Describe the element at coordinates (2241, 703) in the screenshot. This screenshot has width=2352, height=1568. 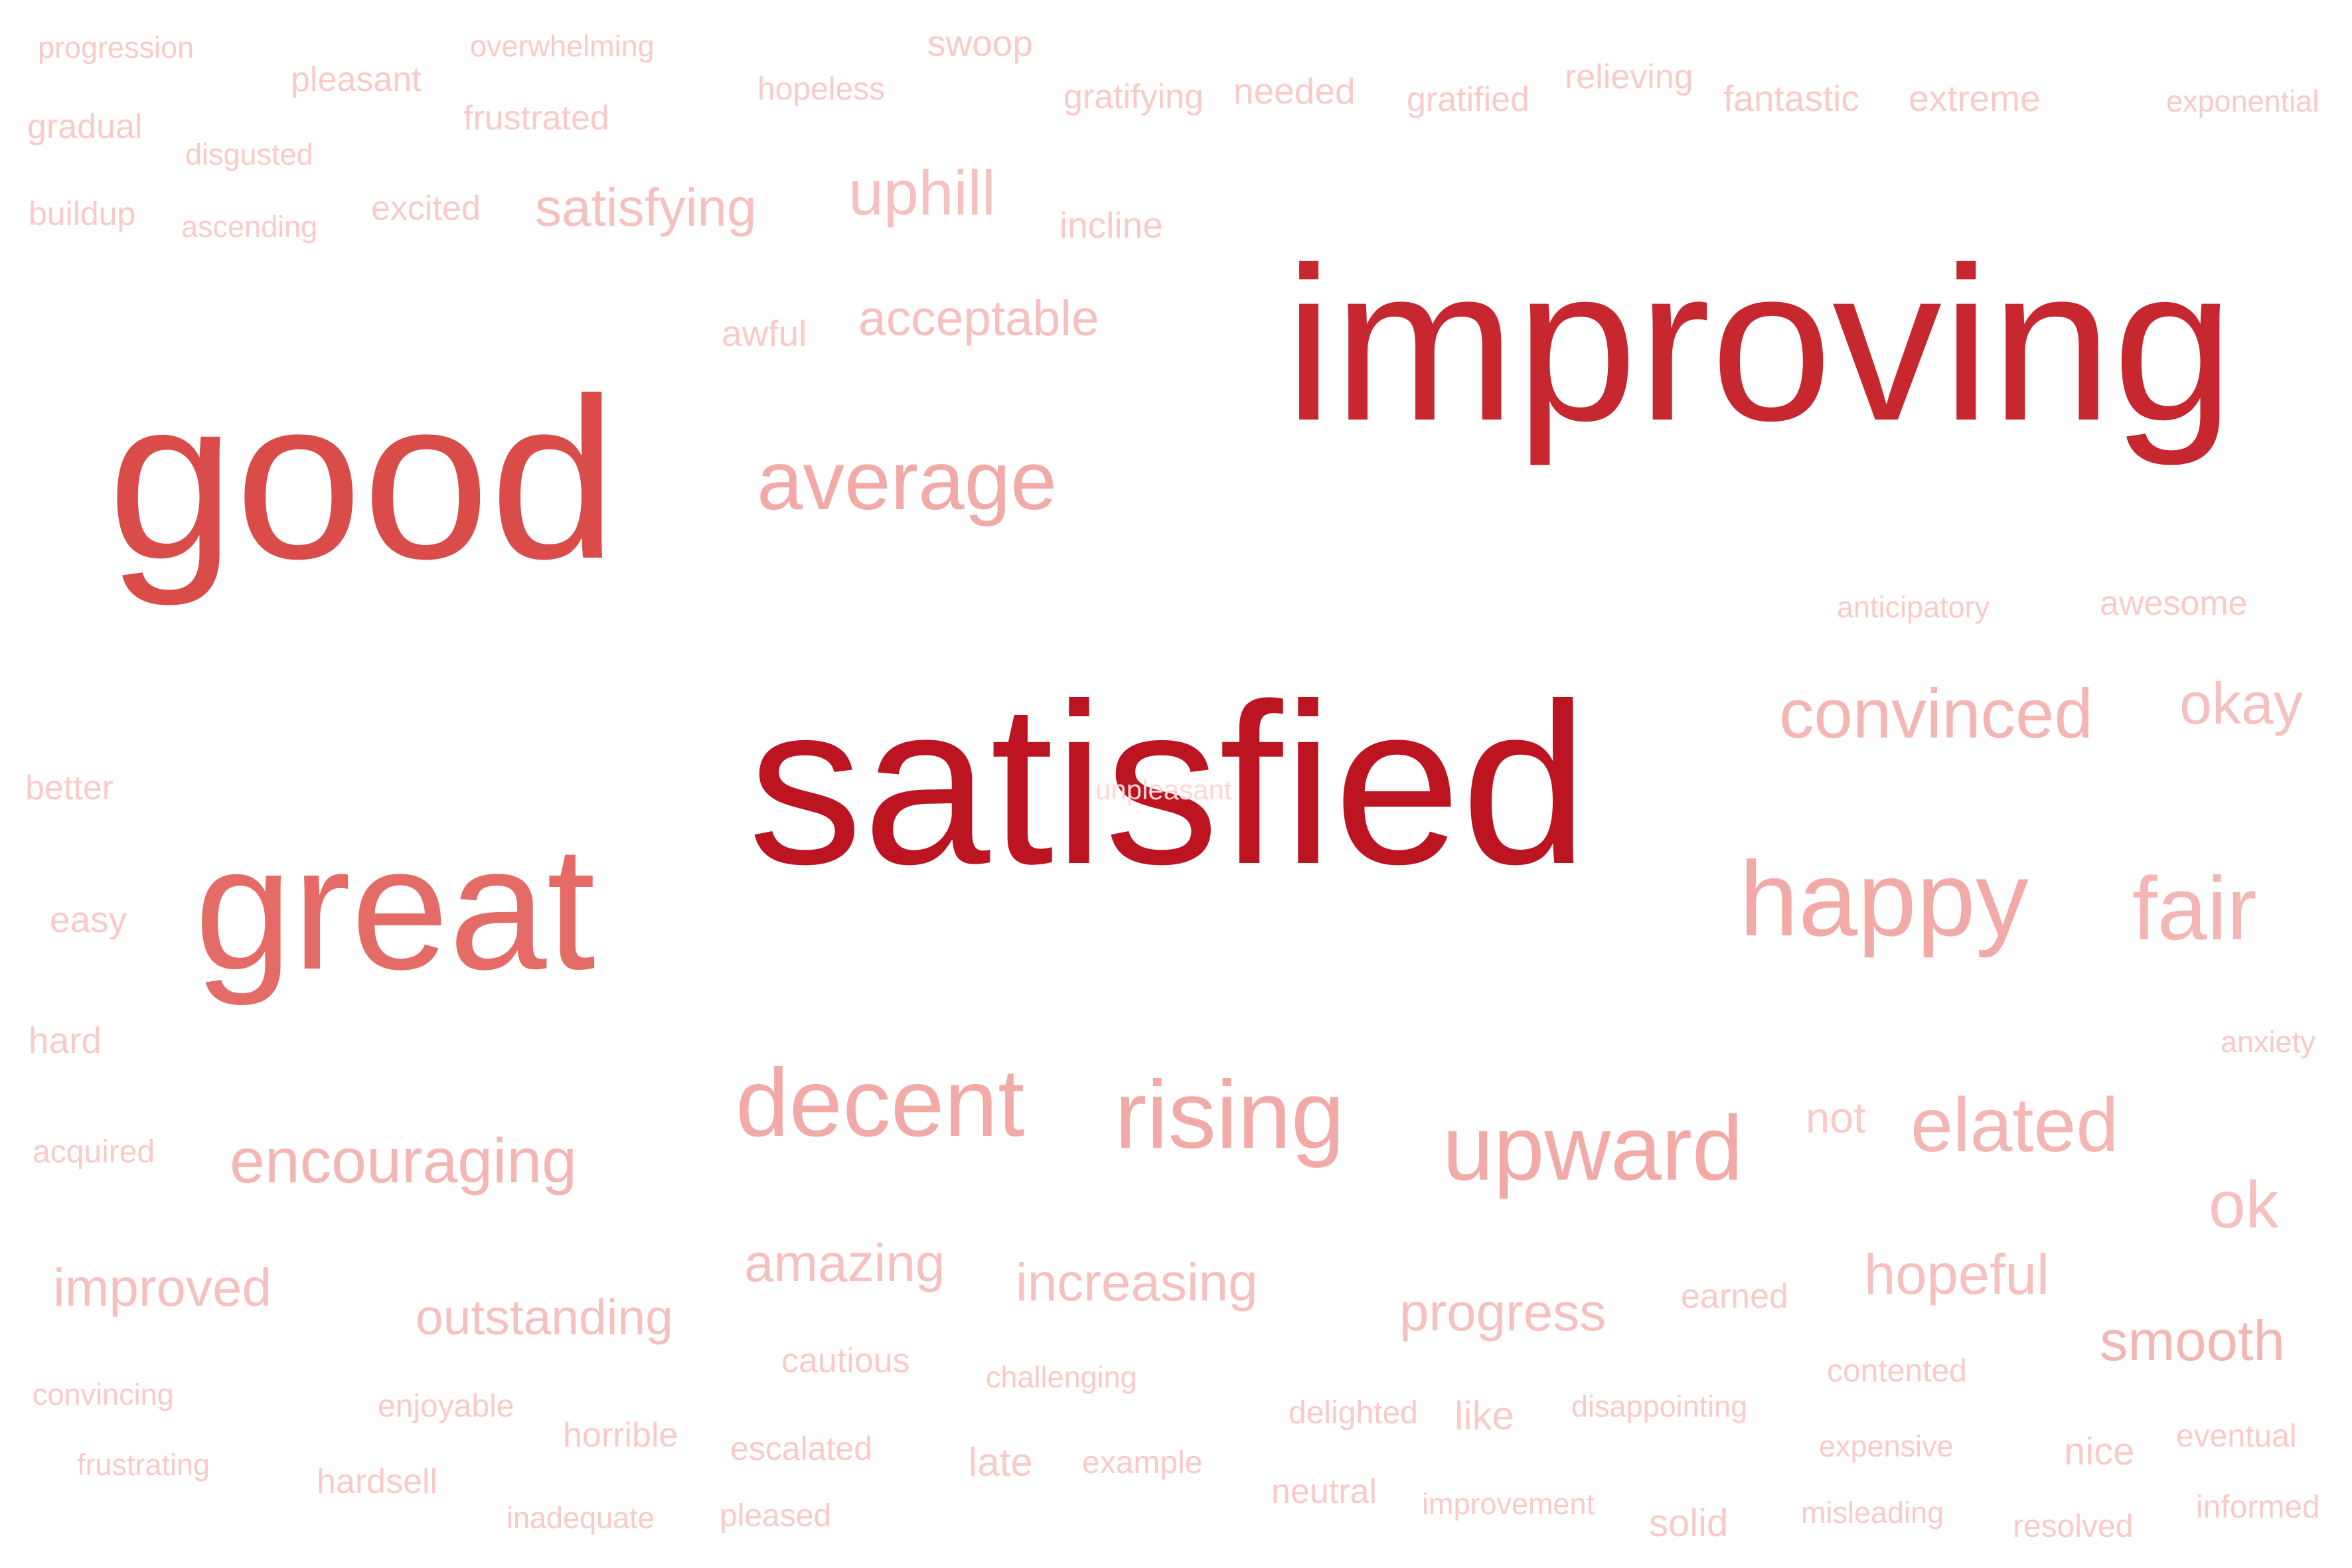
I see `word-okay: okay` at that location.